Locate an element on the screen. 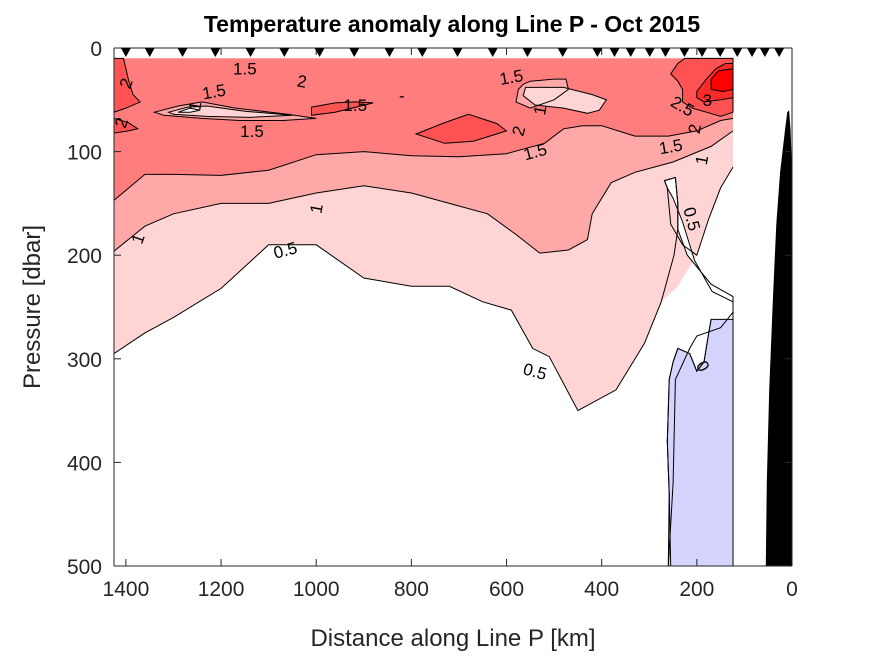  x-tick-labels: 1400 1200 1000 800 600 400 200 0 is located at coordinates (450, 589).